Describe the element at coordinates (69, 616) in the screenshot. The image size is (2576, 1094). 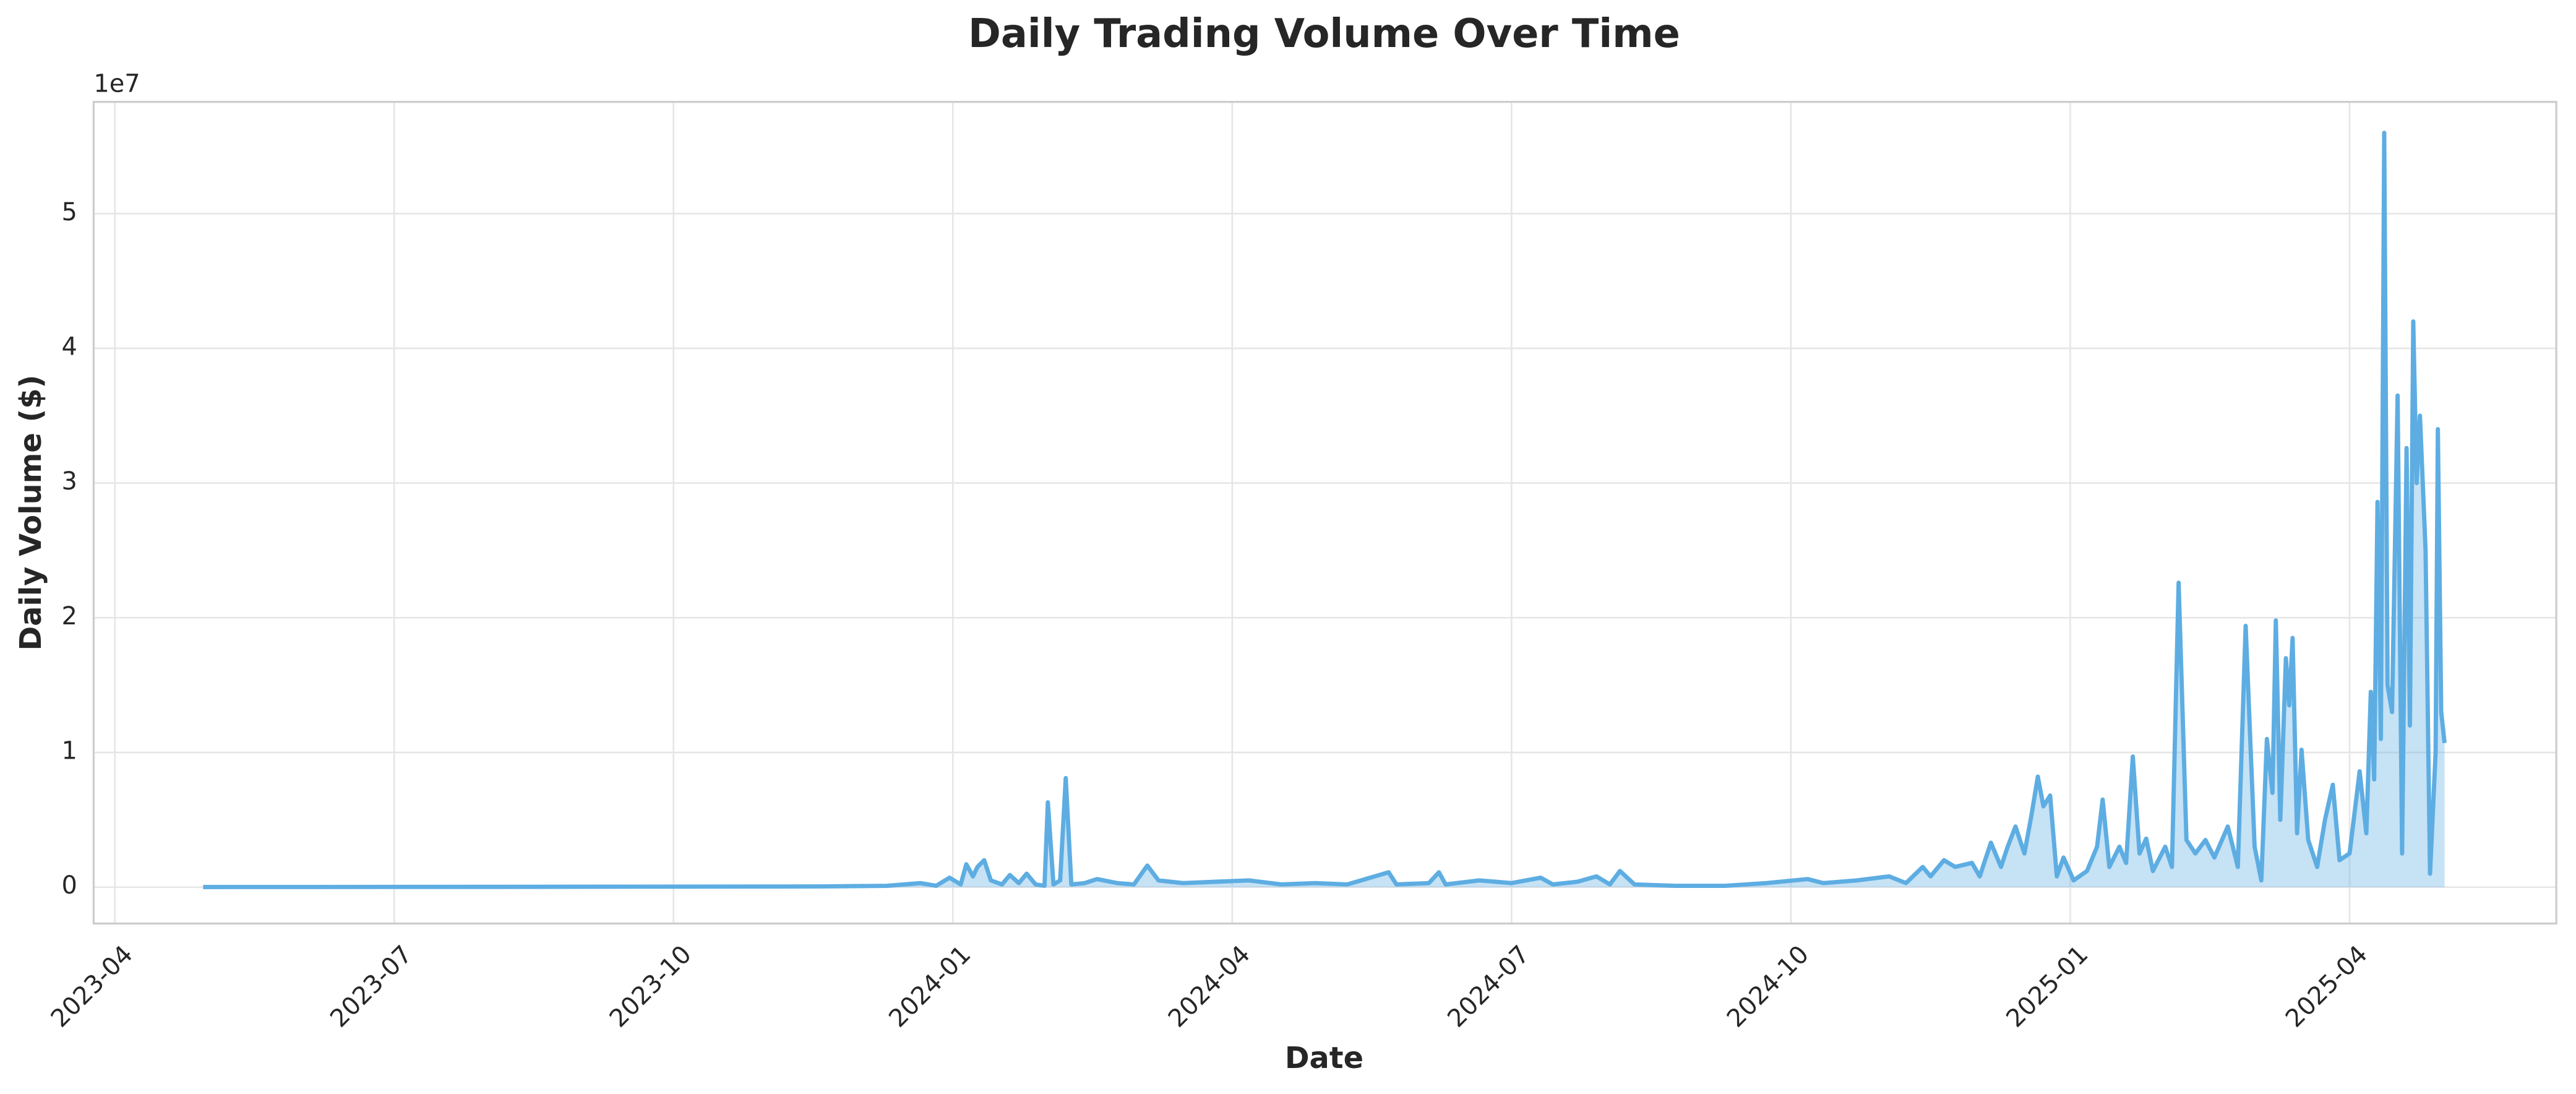
I see `y-tick-label: 2` at that location.